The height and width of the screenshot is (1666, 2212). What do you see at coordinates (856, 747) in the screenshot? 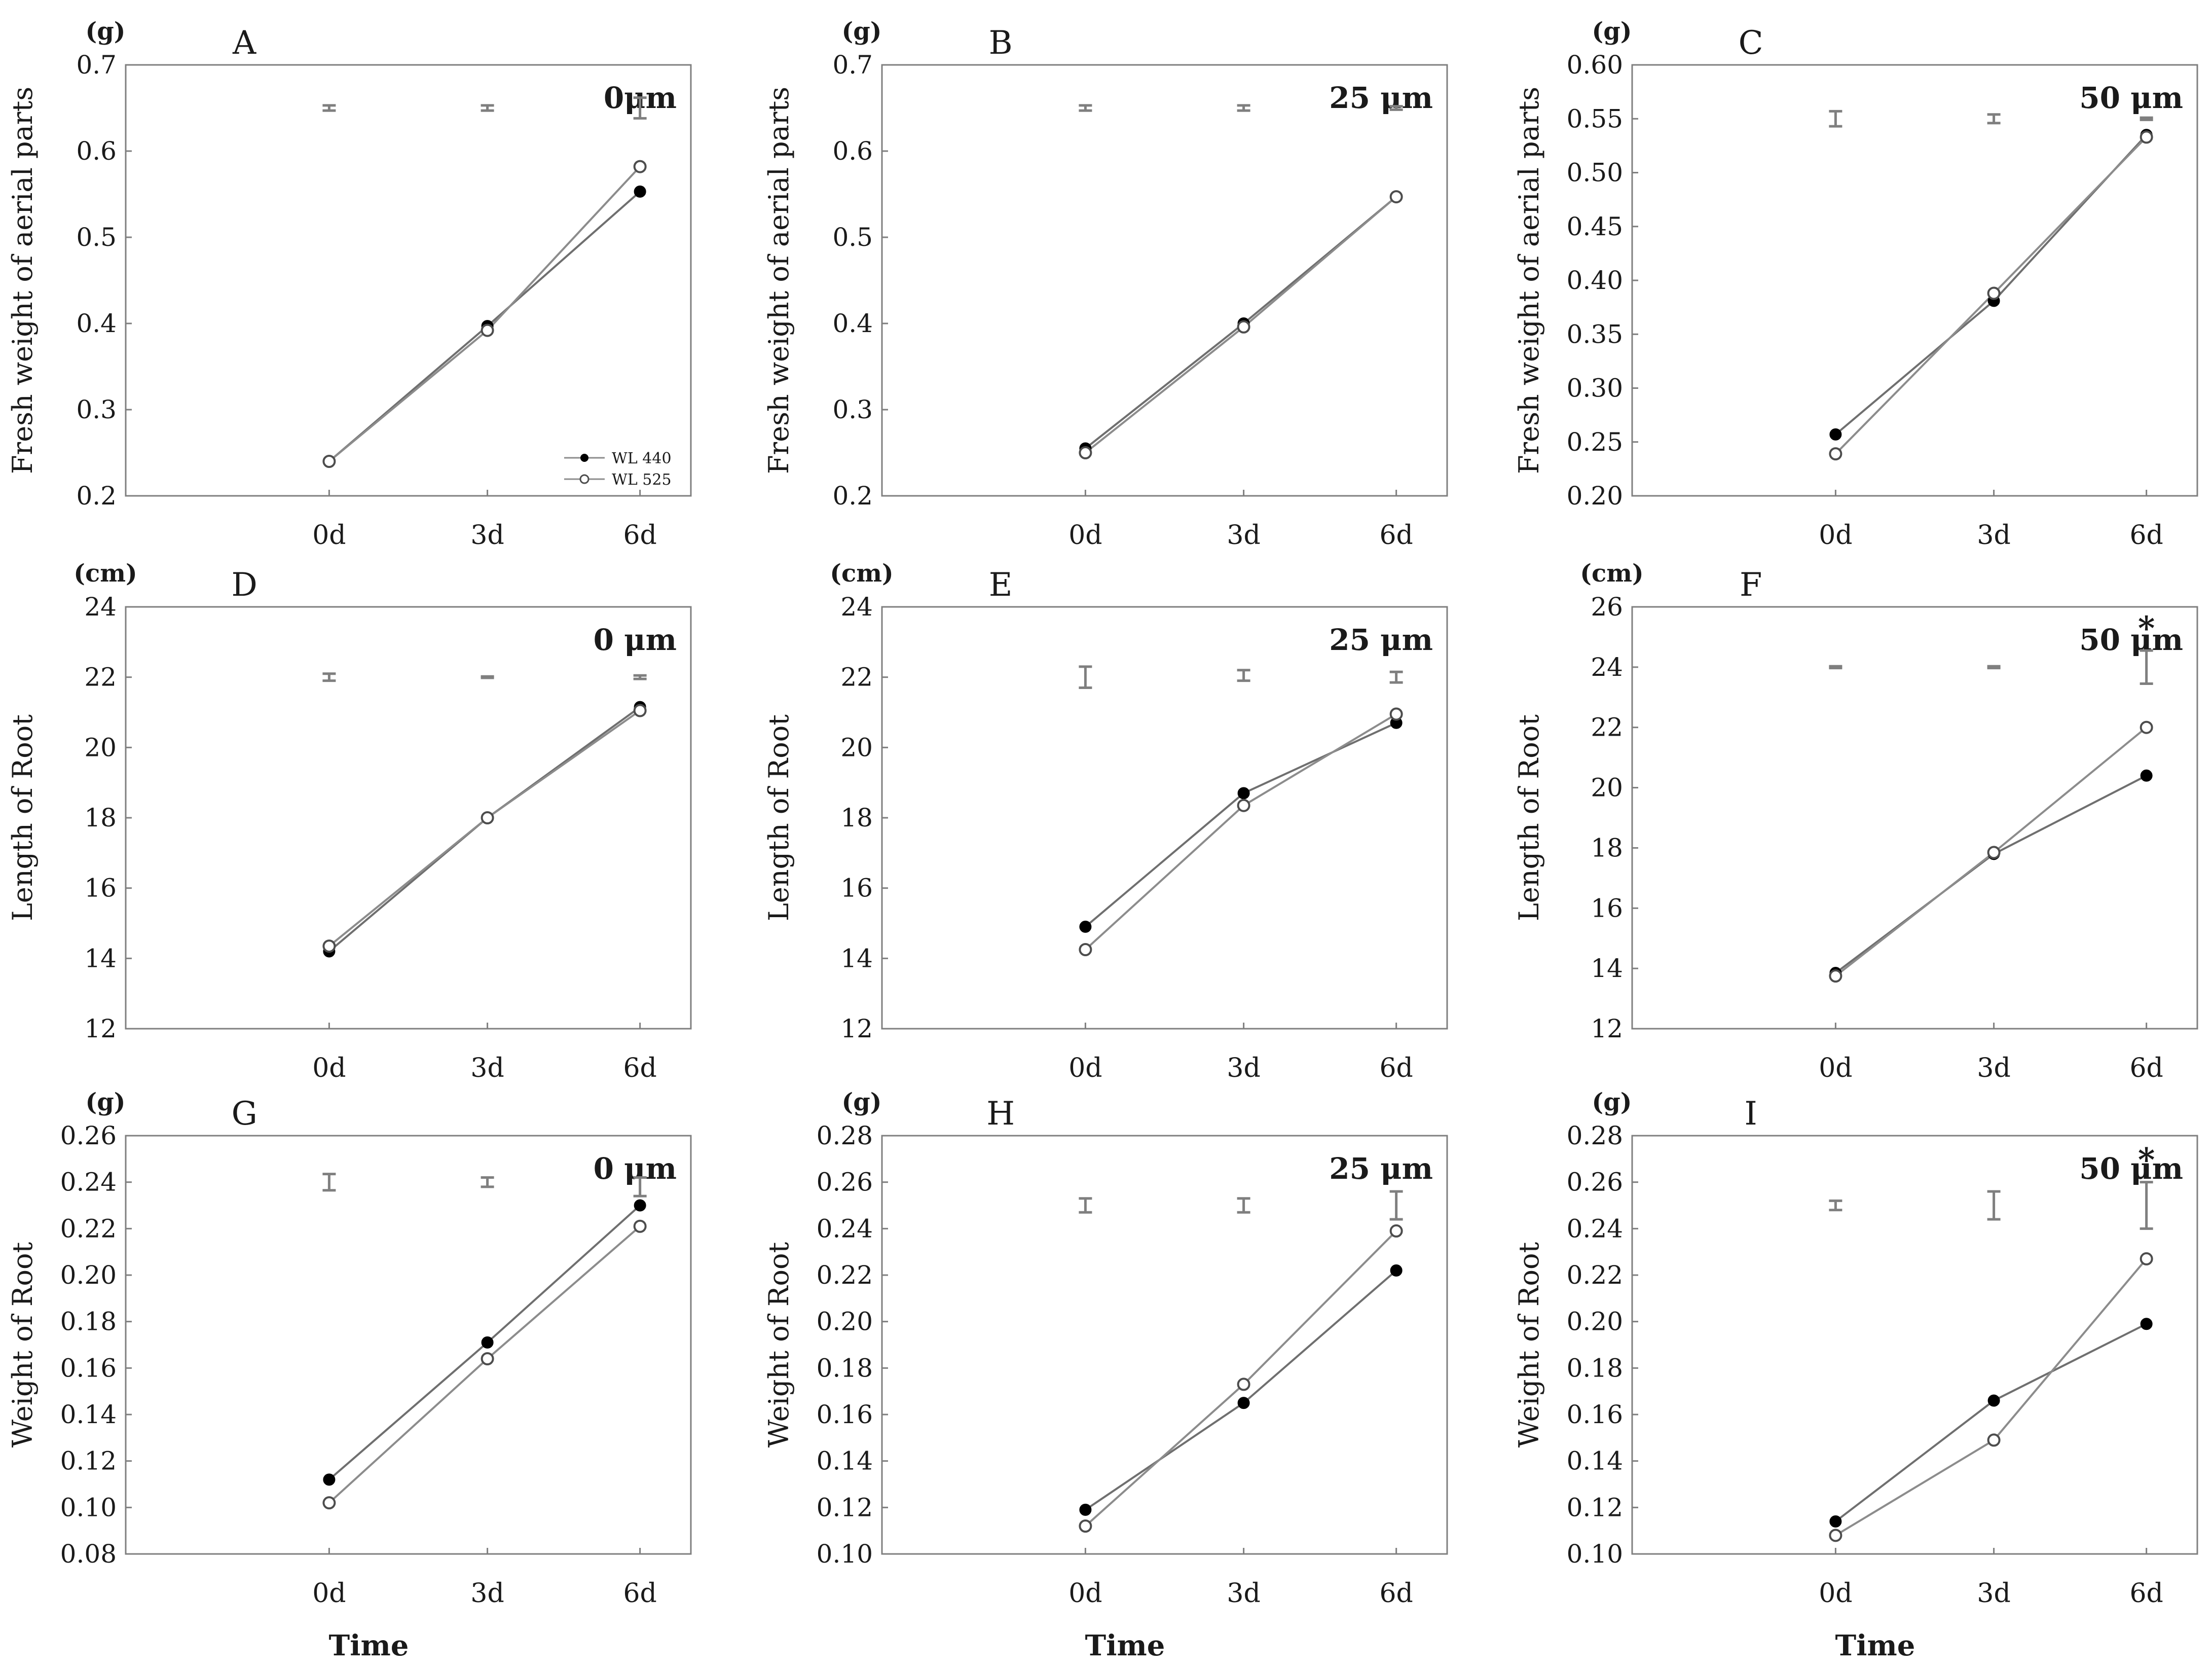
I see `y-tick-label: 20` at bounding box center [856, 747].